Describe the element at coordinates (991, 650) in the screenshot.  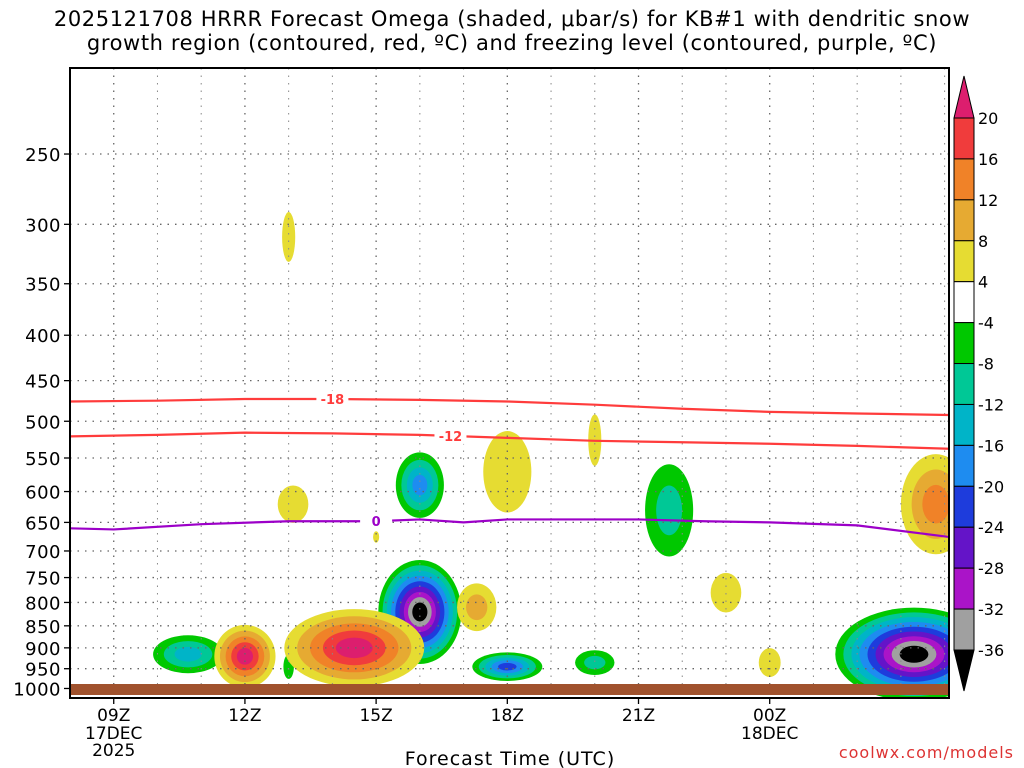
I see `colorbar-label-13: -36` at that location.